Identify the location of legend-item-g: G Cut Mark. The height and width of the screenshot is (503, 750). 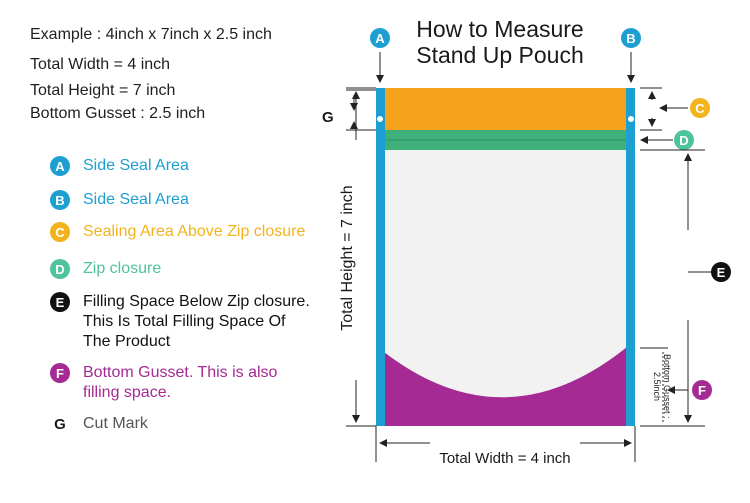
(99, 424).